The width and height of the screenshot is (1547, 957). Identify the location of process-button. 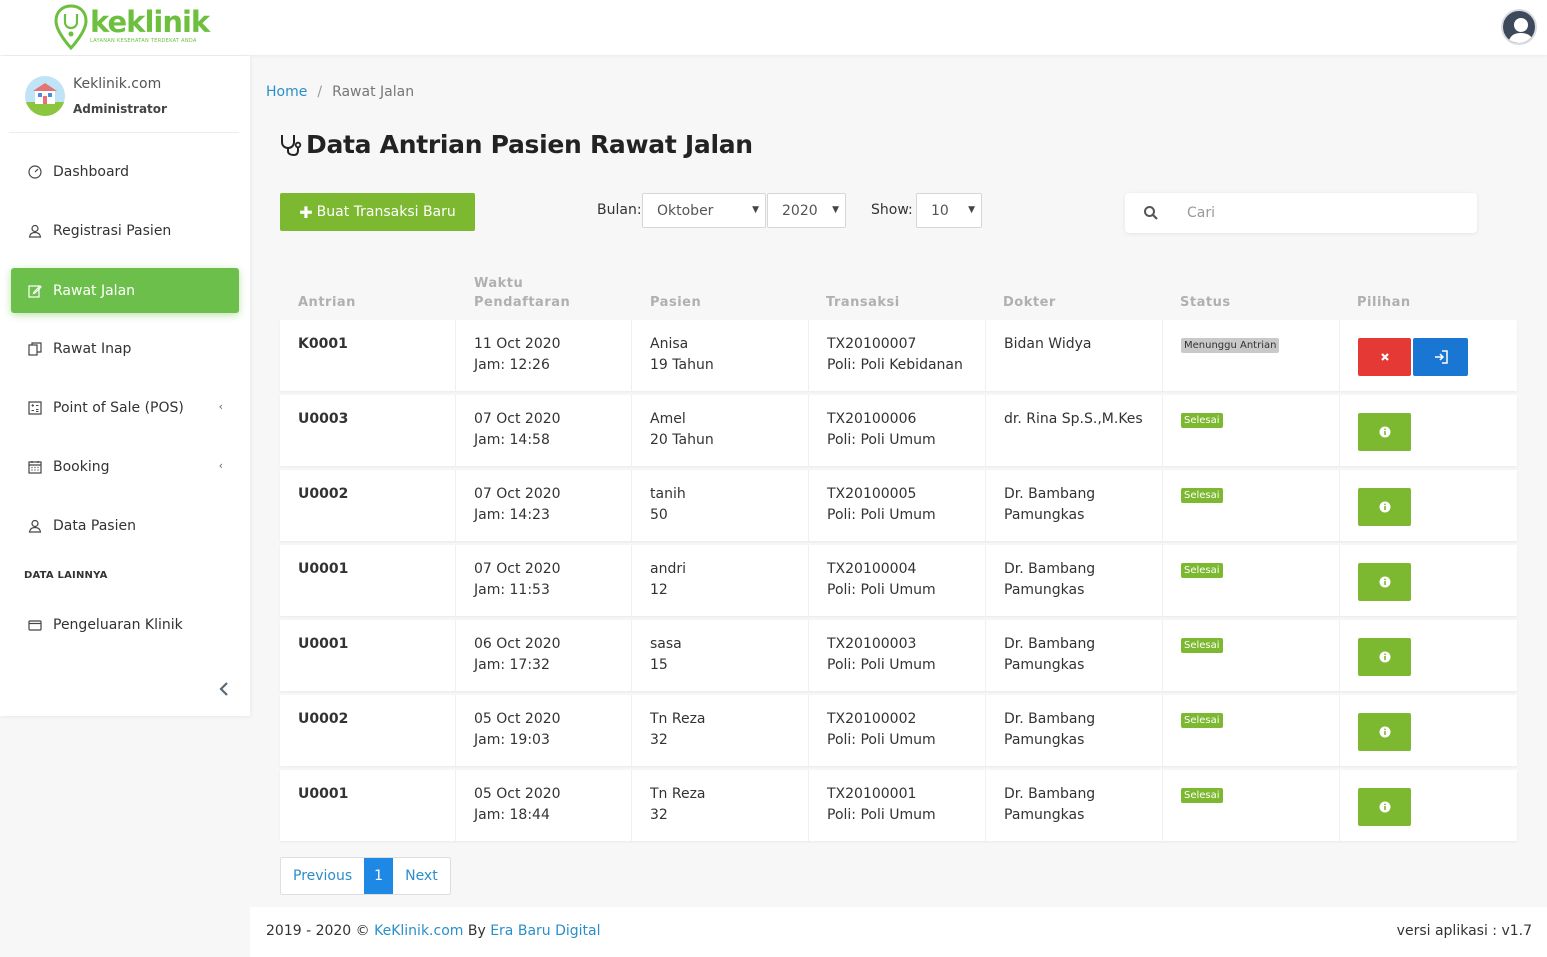
(1440, 357).